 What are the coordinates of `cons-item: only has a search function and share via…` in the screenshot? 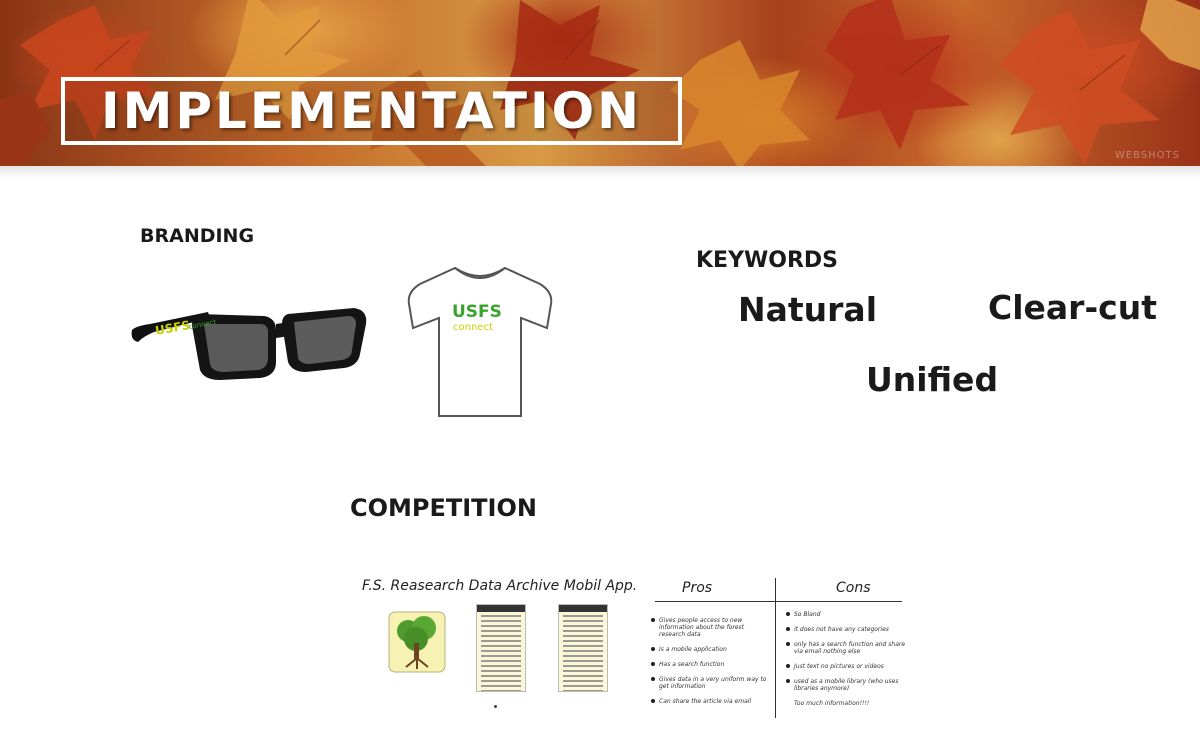 It's located at (846, 648).